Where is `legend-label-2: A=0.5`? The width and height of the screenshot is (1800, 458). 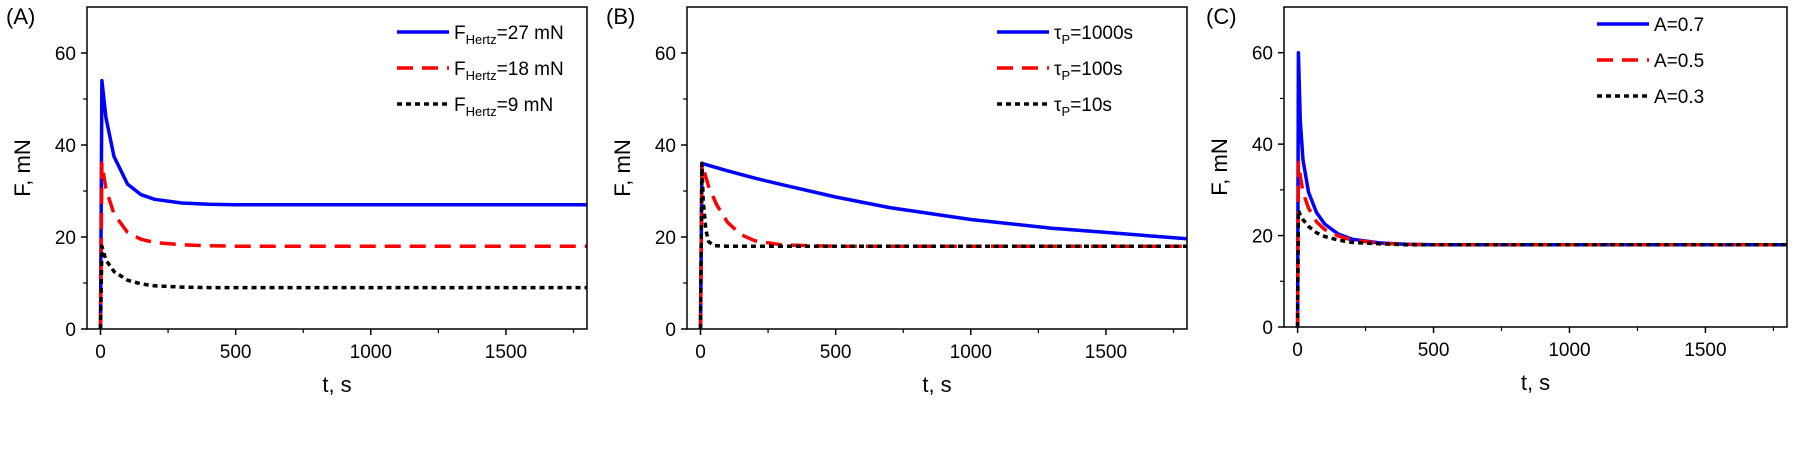
legend-label-2: A=0.5 is located at coordinates (1679, 61).